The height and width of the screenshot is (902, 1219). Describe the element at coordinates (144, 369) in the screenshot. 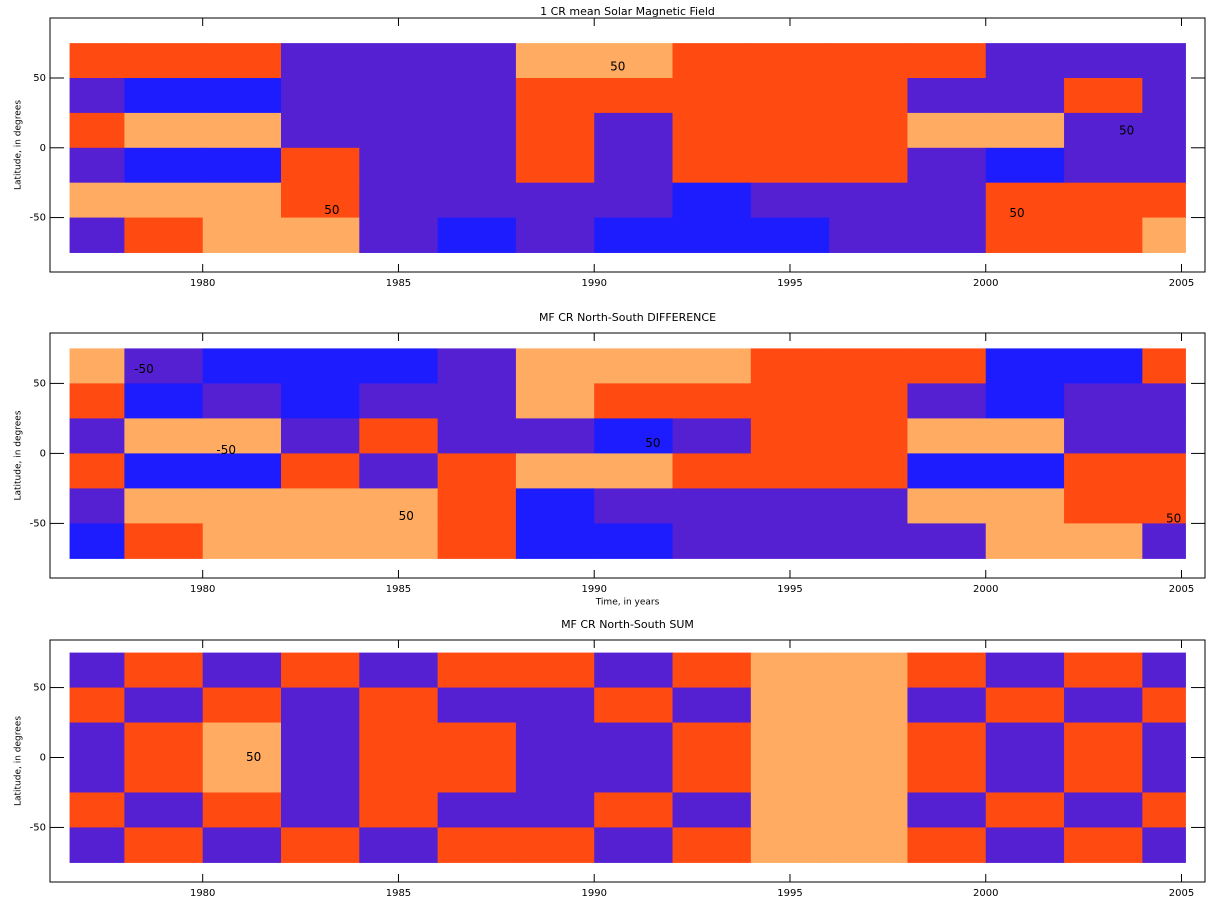

I see `contour-label: -50` at that location.